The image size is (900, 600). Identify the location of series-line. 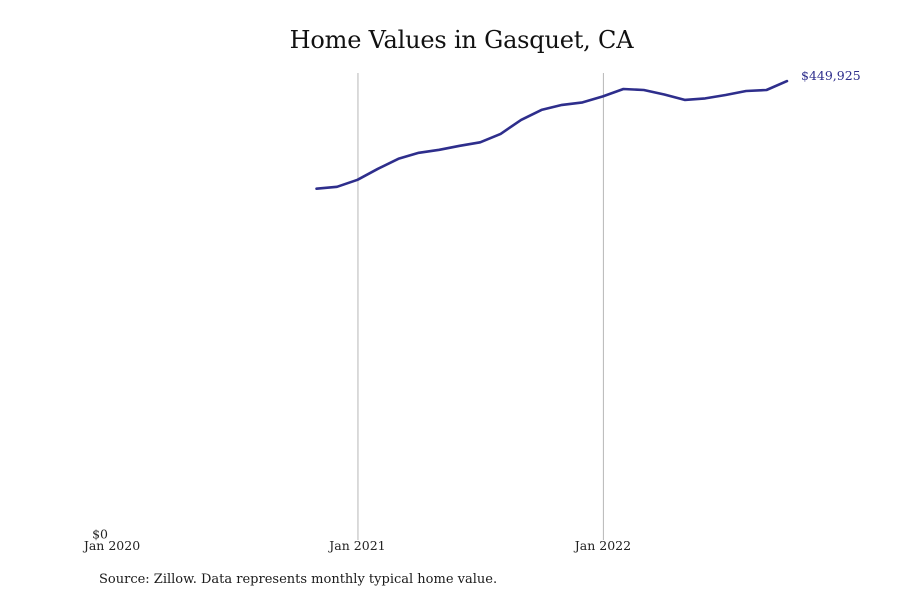
(552, 134).